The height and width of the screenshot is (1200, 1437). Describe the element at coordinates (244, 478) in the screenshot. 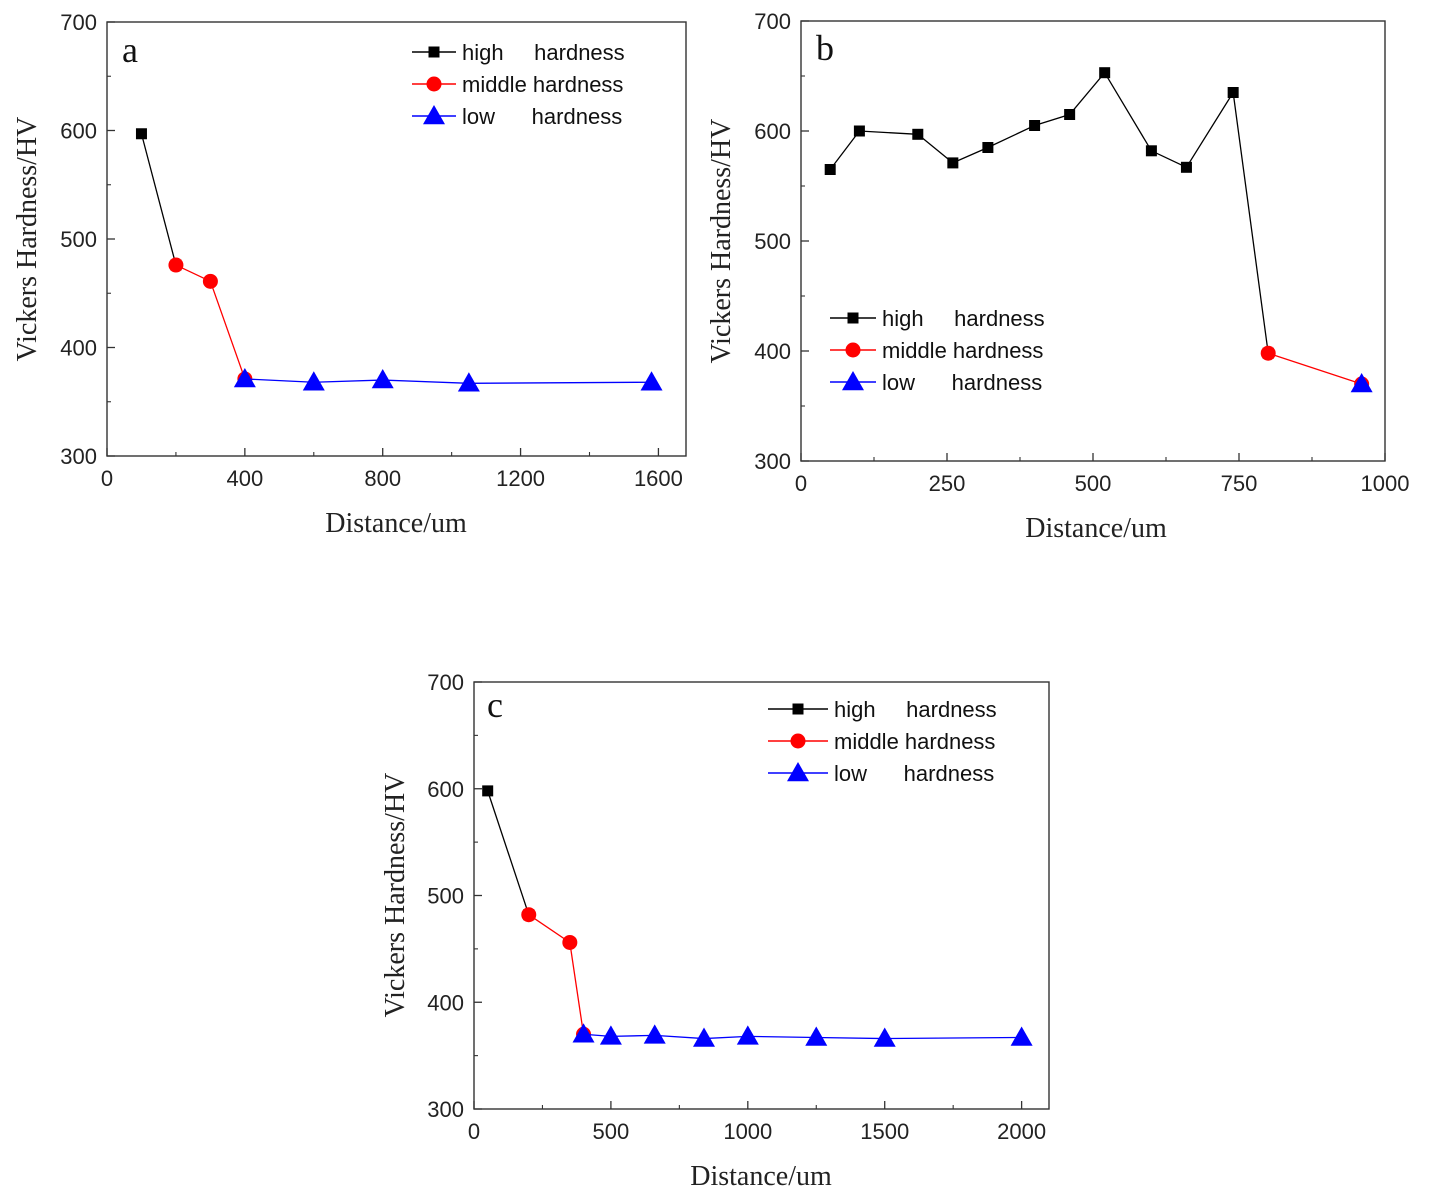

I see `x-tick-label: 400` at that location.